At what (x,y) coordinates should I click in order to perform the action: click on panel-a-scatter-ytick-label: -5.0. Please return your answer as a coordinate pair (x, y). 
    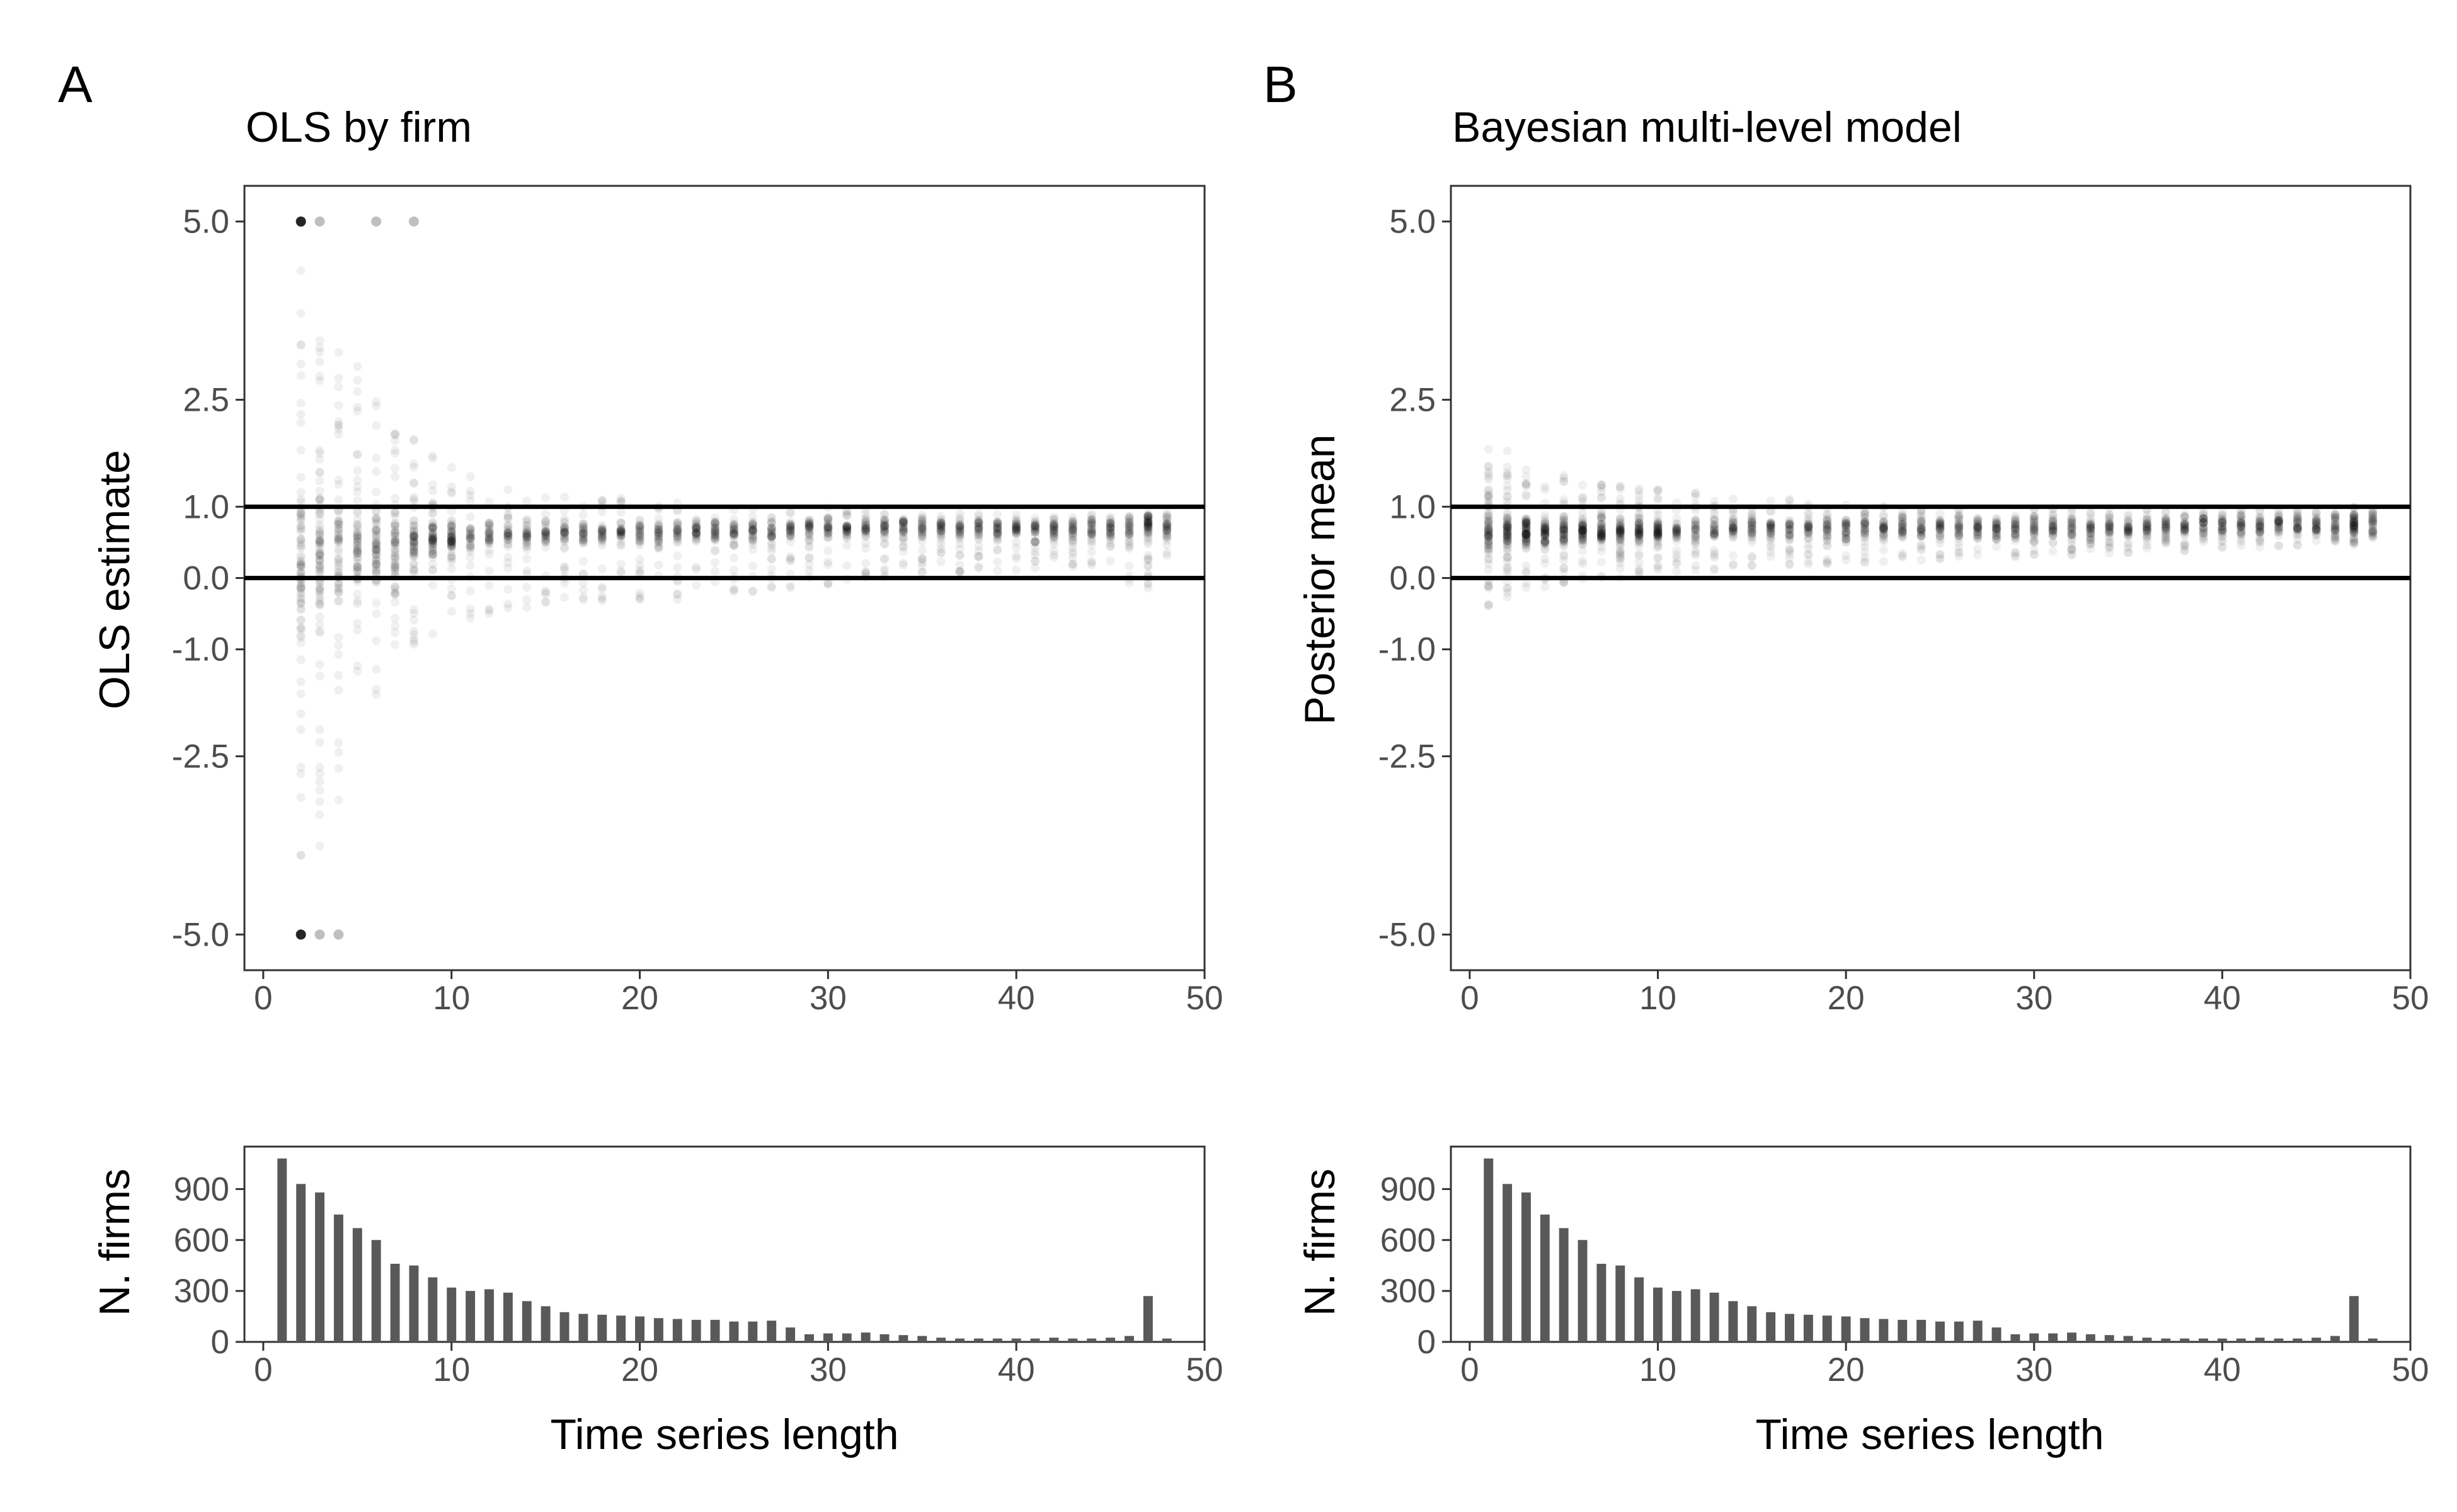
    Looking at the image, I should click on (200, 934).